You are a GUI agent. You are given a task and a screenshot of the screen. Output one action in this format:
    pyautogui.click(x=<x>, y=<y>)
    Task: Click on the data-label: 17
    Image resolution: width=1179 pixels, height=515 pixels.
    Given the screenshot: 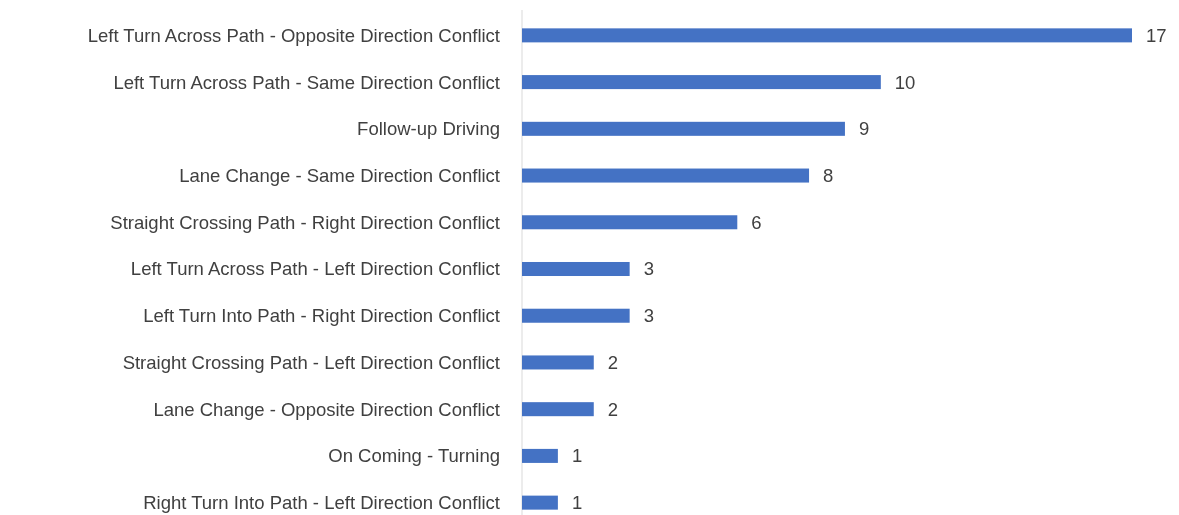 What is the action you would take?
    pyautogui.click(x=1156, y=35)
    